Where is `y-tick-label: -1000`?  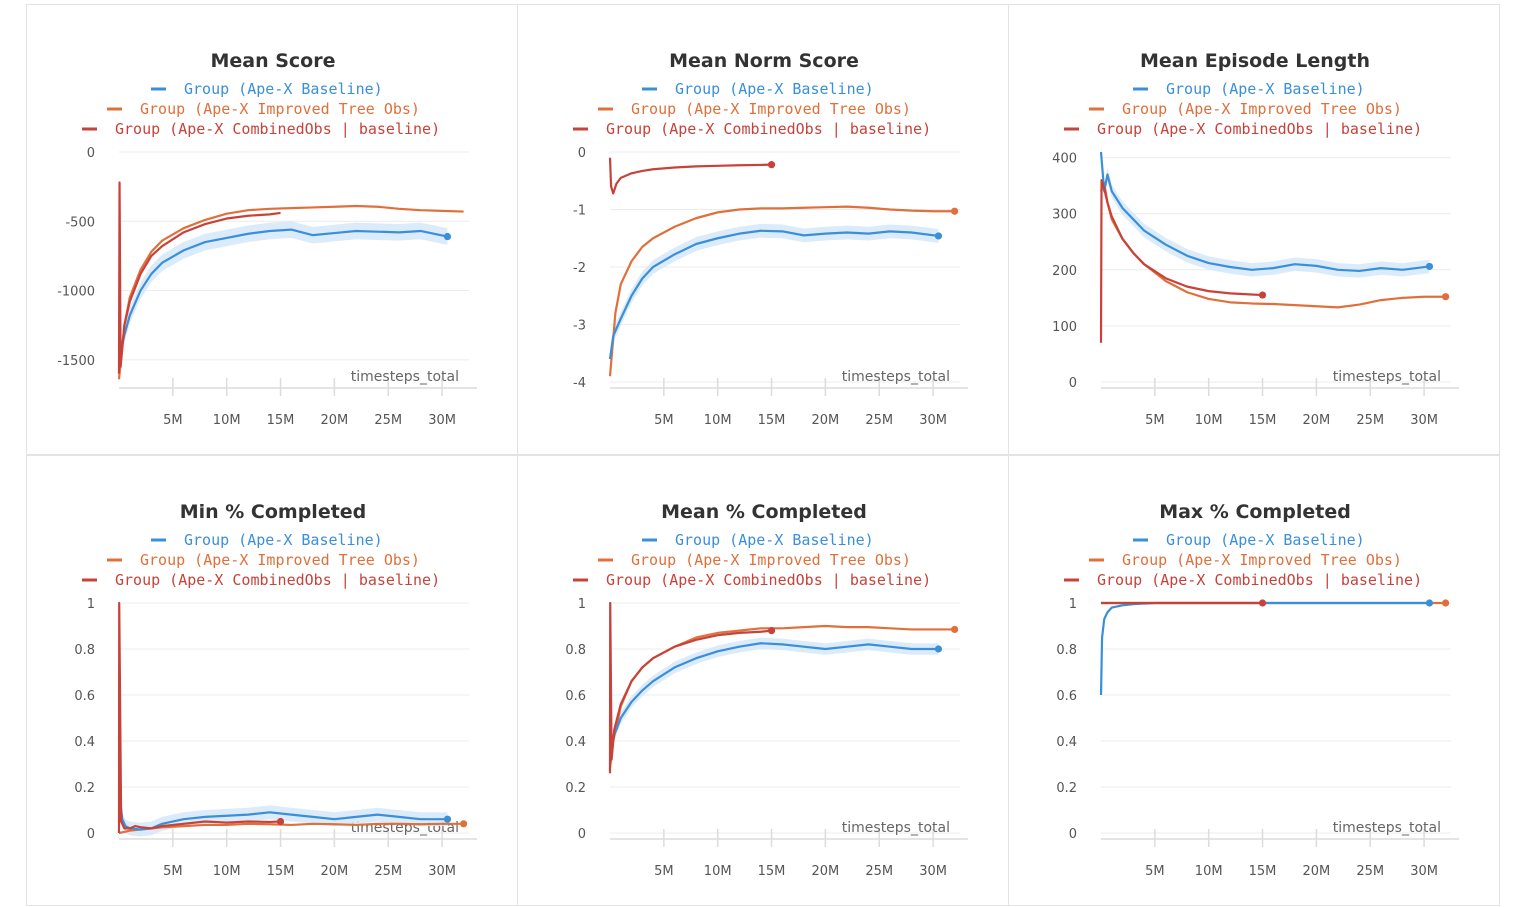 y-tick-label: -1000 is located at coordinates (76, 292).